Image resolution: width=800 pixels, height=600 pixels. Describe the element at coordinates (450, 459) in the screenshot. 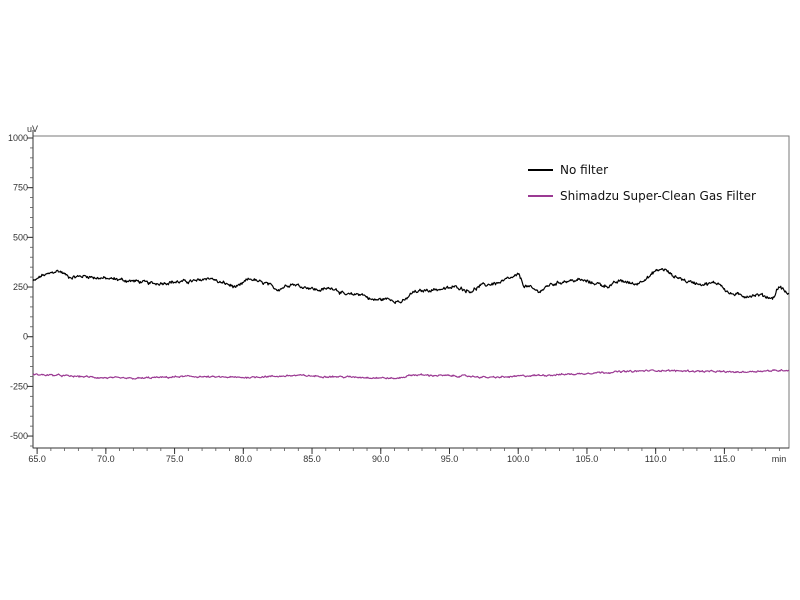

I see `x-tick-label: 95.0` at that location.